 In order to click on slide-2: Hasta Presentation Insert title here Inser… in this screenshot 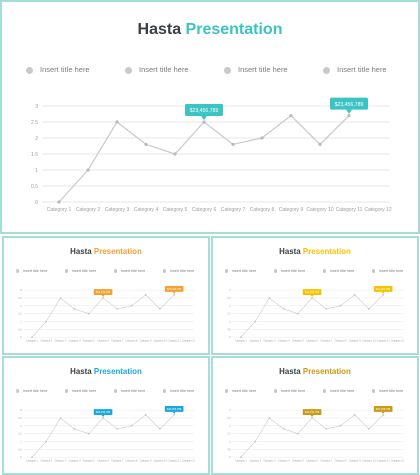, I will do `click(106, 295)`.